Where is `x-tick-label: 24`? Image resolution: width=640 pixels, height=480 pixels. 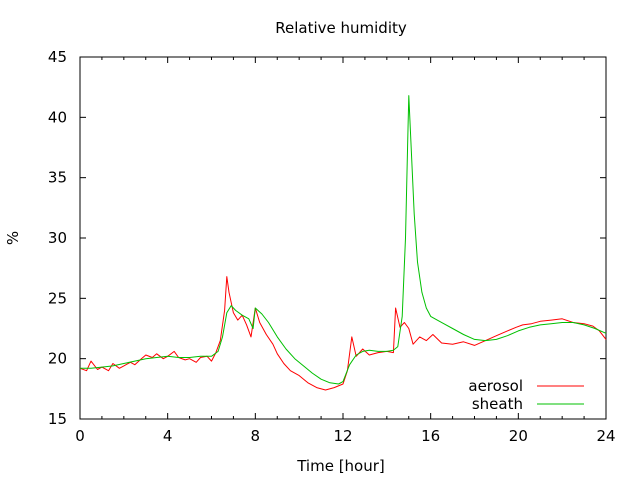 x-tick-label: 24 is located at coordinates (605, 436).